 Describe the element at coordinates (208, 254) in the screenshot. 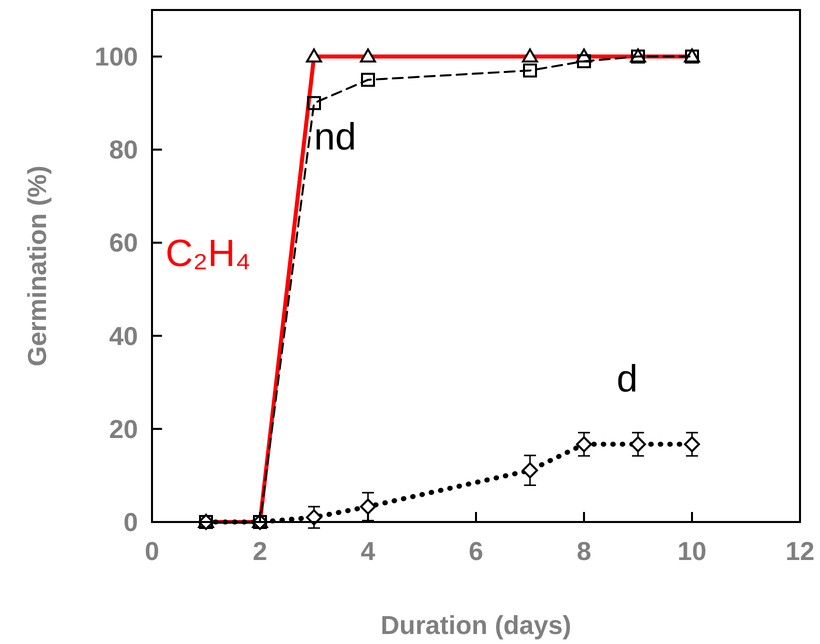

I see `series-label: C₂H₄` at that location.